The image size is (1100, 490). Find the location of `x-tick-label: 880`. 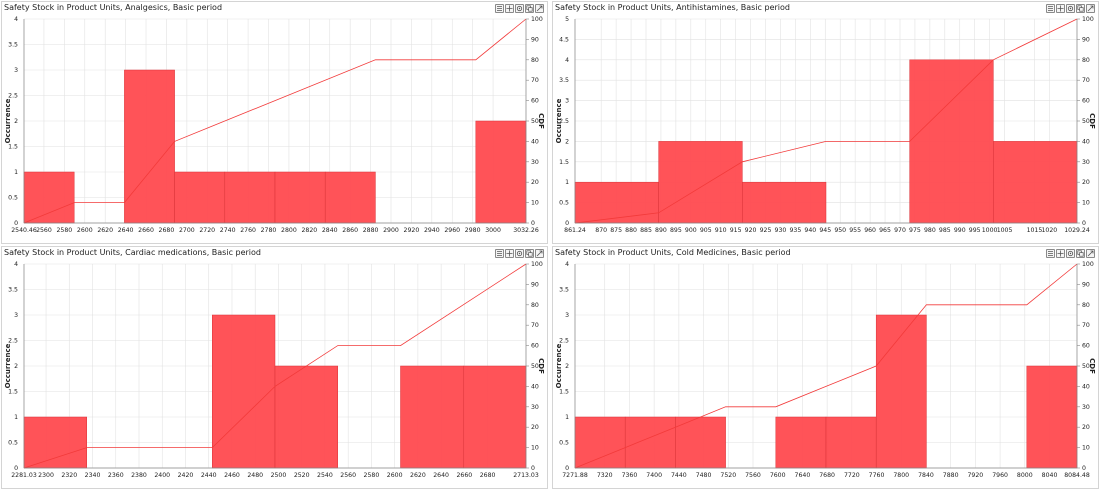

x-tick-label: 880 is located at coordinates (631, 230).